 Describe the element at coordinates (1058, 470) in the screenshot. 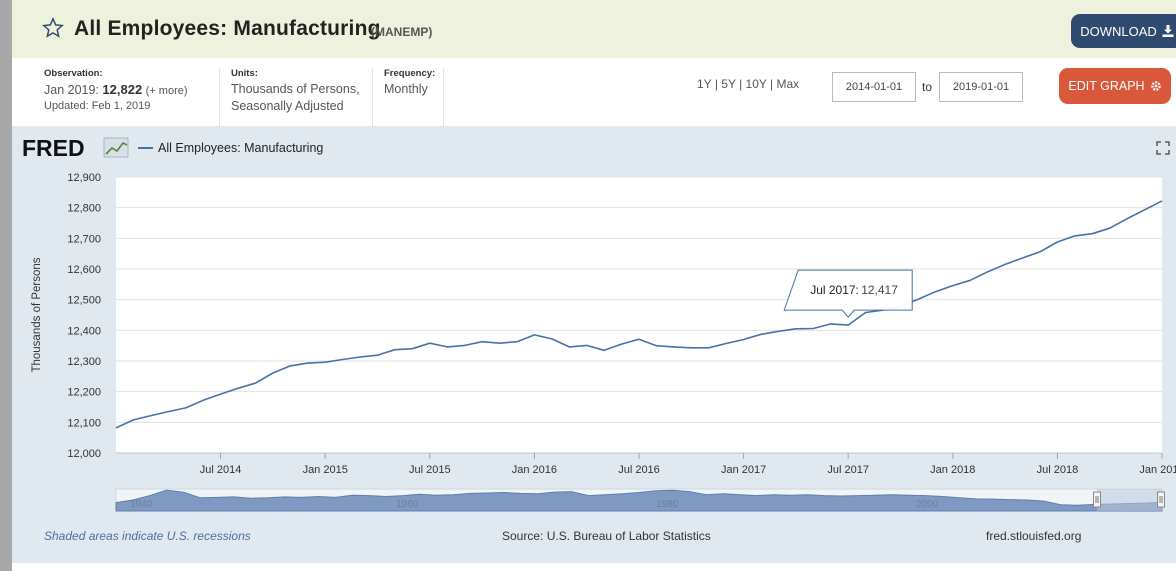

I see `x-tick-label: Jul 2018` at that location.